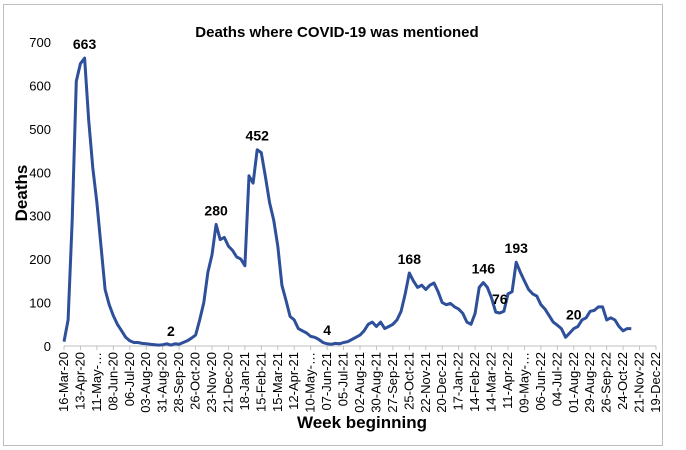  Describe the element at coordinates (40, 172) in the screenshot. I see `y-tick-label: 400` at that location.